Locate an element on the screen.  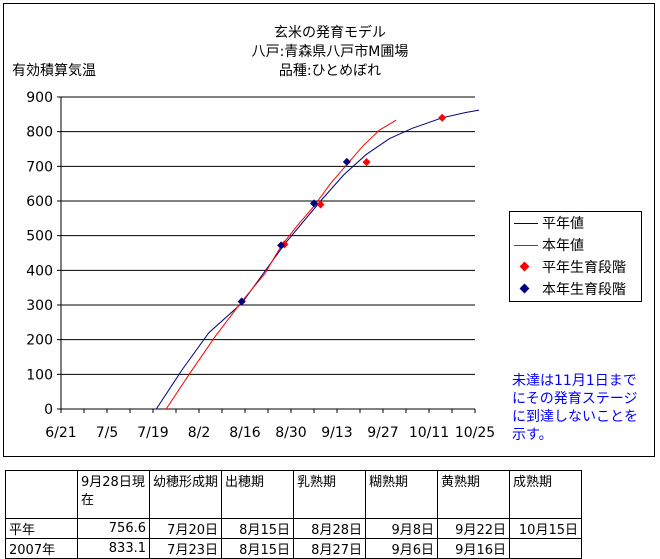
chart-title-line-3: 品種:ひとめぼれ is located at coordinates (330, 71).